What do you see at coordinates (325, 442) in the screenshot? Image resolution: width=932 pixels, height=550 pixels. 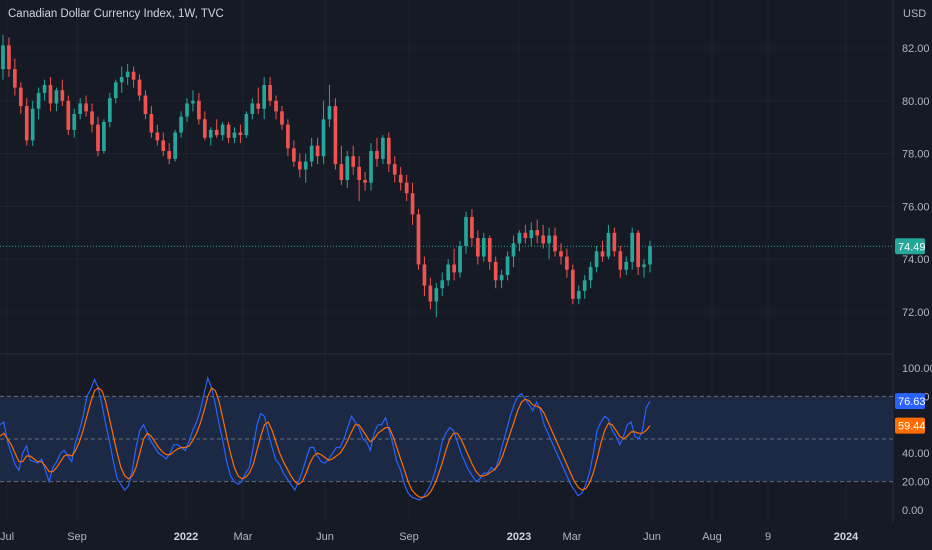 I see `oscillator-d-line` at bounding box center [325, 442].